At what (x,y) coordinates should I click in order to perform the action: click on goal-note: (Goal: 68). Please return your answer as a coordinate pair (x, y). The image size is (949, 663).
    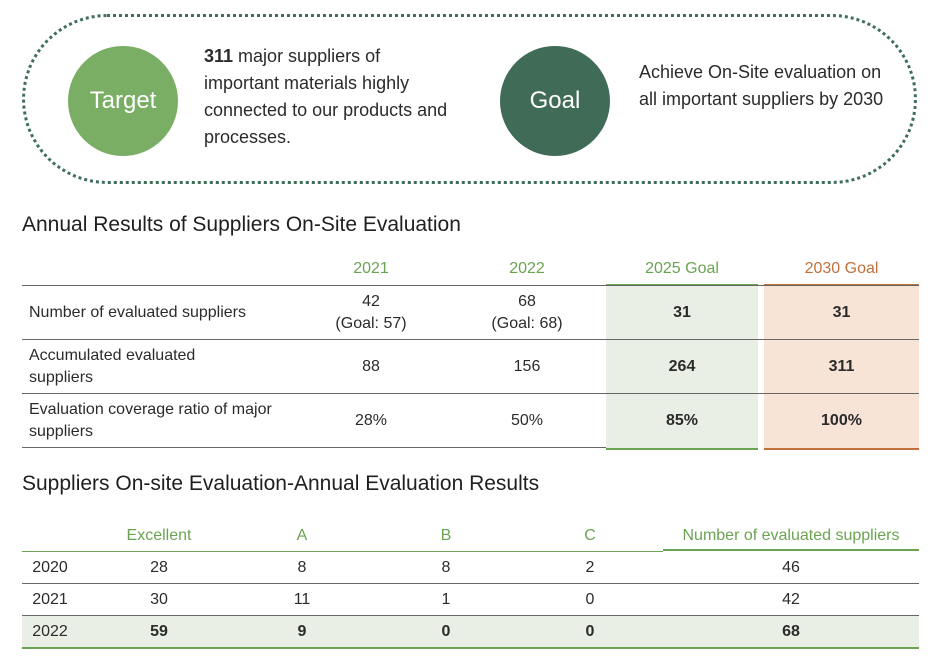
    Looking at the image, I should click on (527, 323).